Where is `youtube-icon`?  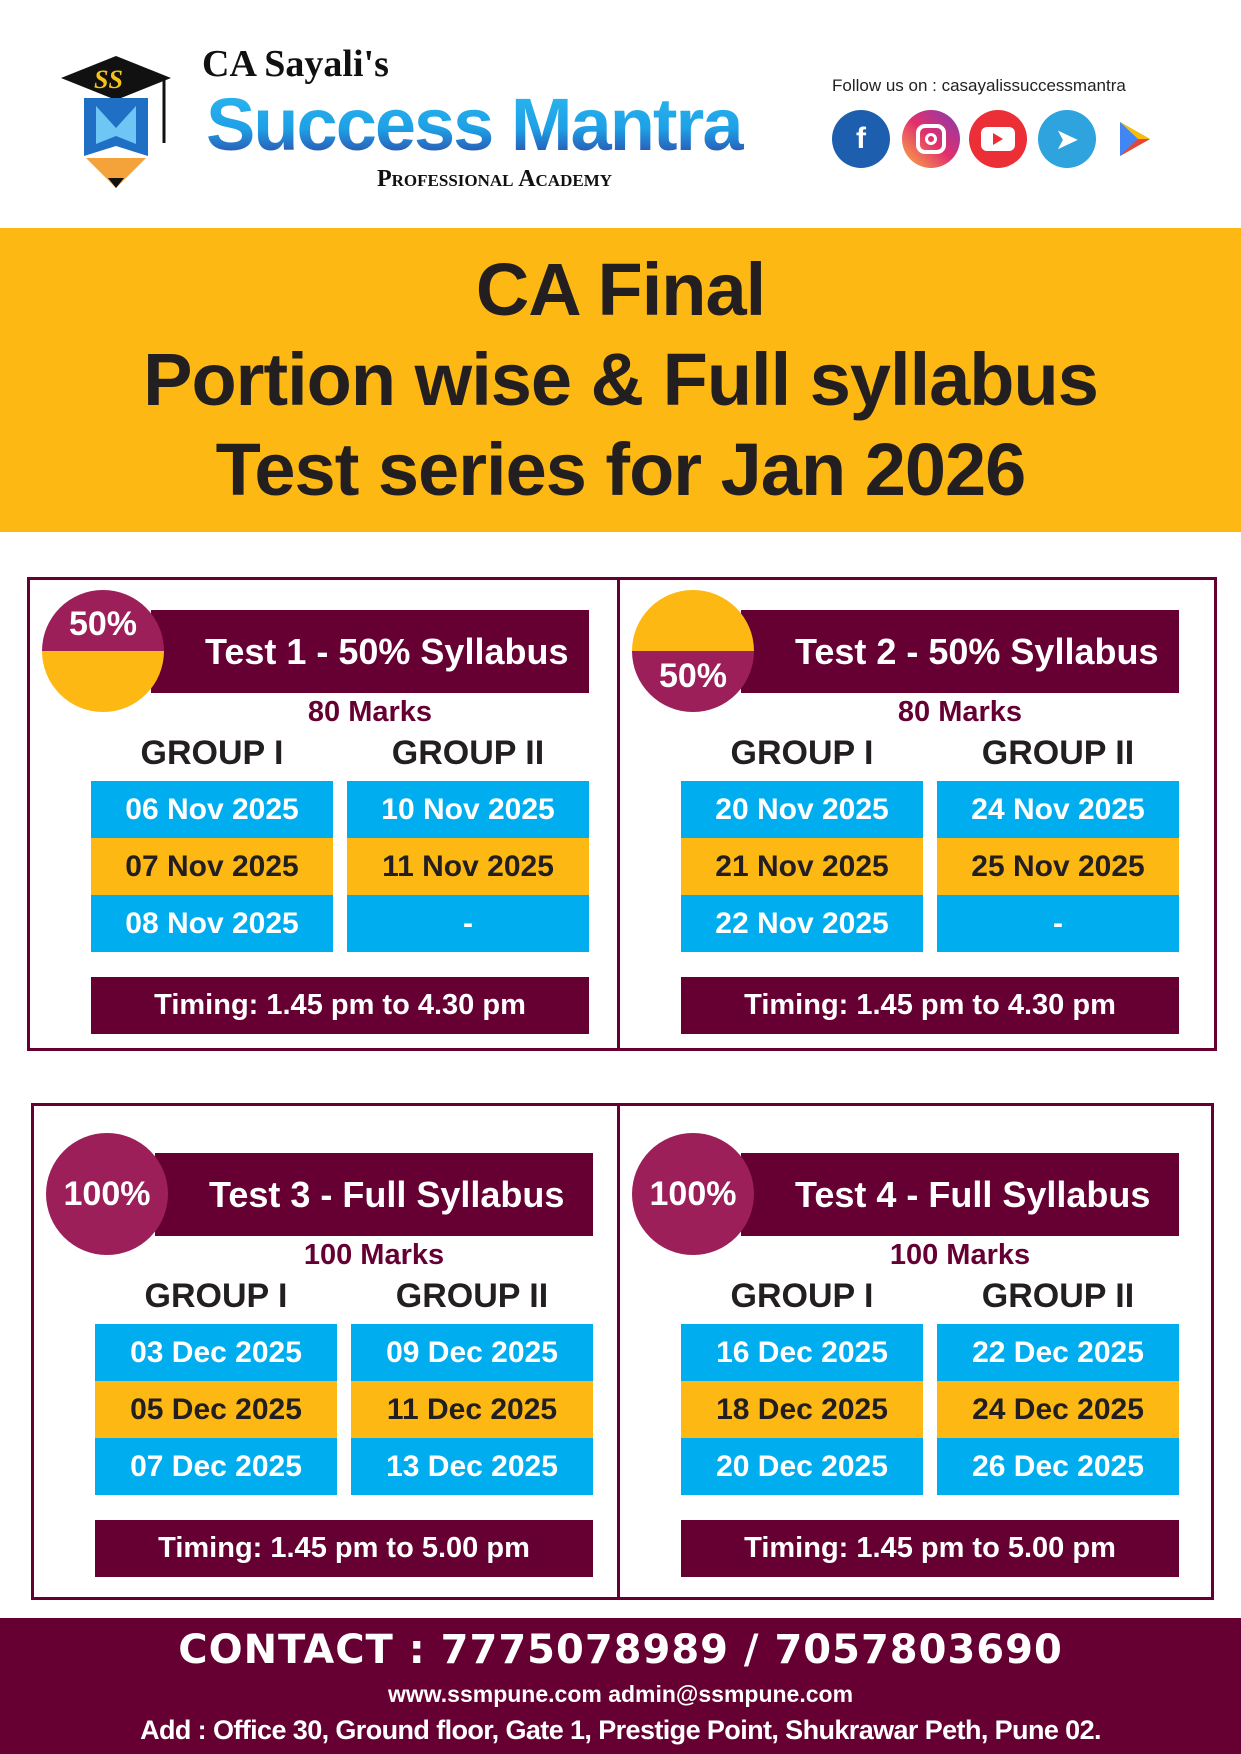
youtube-icon is located at coordinates (998, 139).